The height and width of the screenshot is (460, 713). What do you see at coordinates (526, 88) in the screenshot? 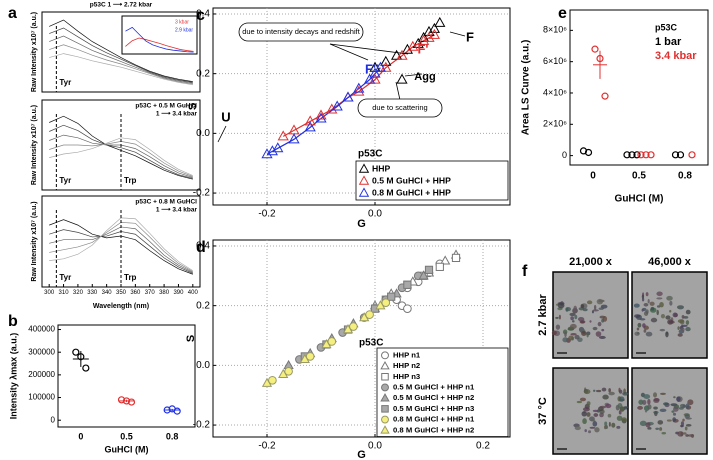
I see `y-axis-label: Area LS Curve (a.u.)` at bounding box center [526, 88].